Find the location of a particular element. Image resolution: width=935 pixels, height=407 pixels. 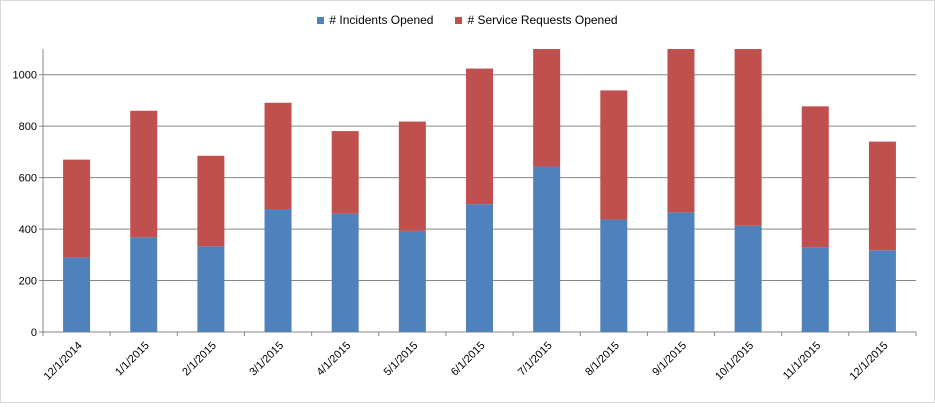

legend-label-incidents: # Incidents Opened is located at coordinates (381, 20).